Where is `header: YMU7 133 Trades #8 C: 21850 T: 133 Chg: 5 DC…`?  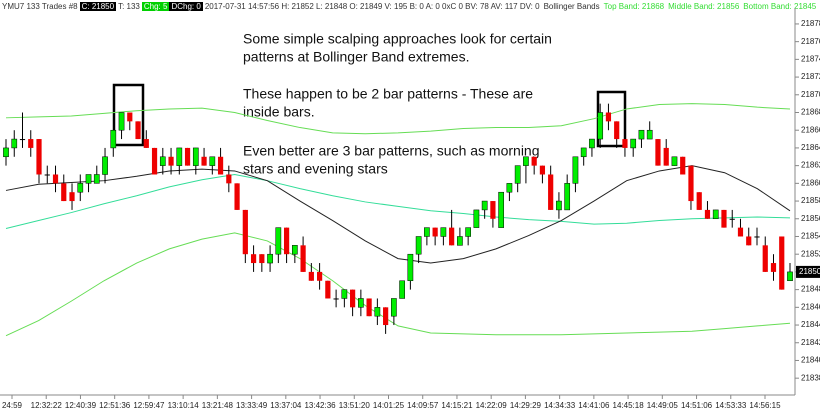
header: YMU7 133 Trades #8 C: 21850 T: 133 Chg: 5 DC… is located at coordinates (410, 7).